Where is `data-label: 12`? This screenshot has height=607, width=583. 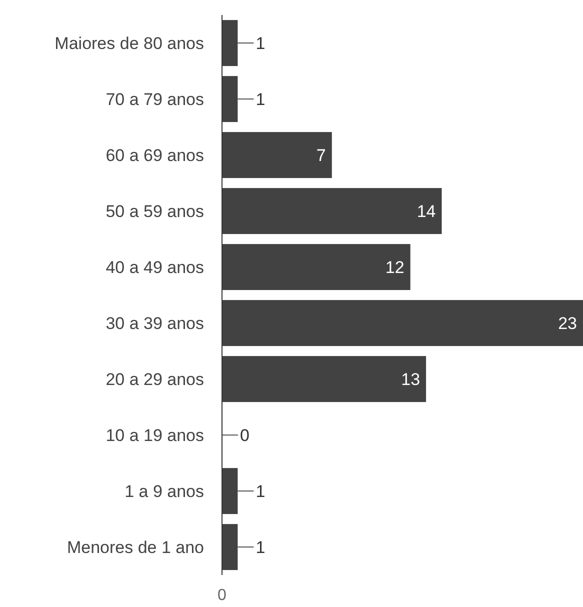
data-label: 12 is located at coordinates (394, 267).